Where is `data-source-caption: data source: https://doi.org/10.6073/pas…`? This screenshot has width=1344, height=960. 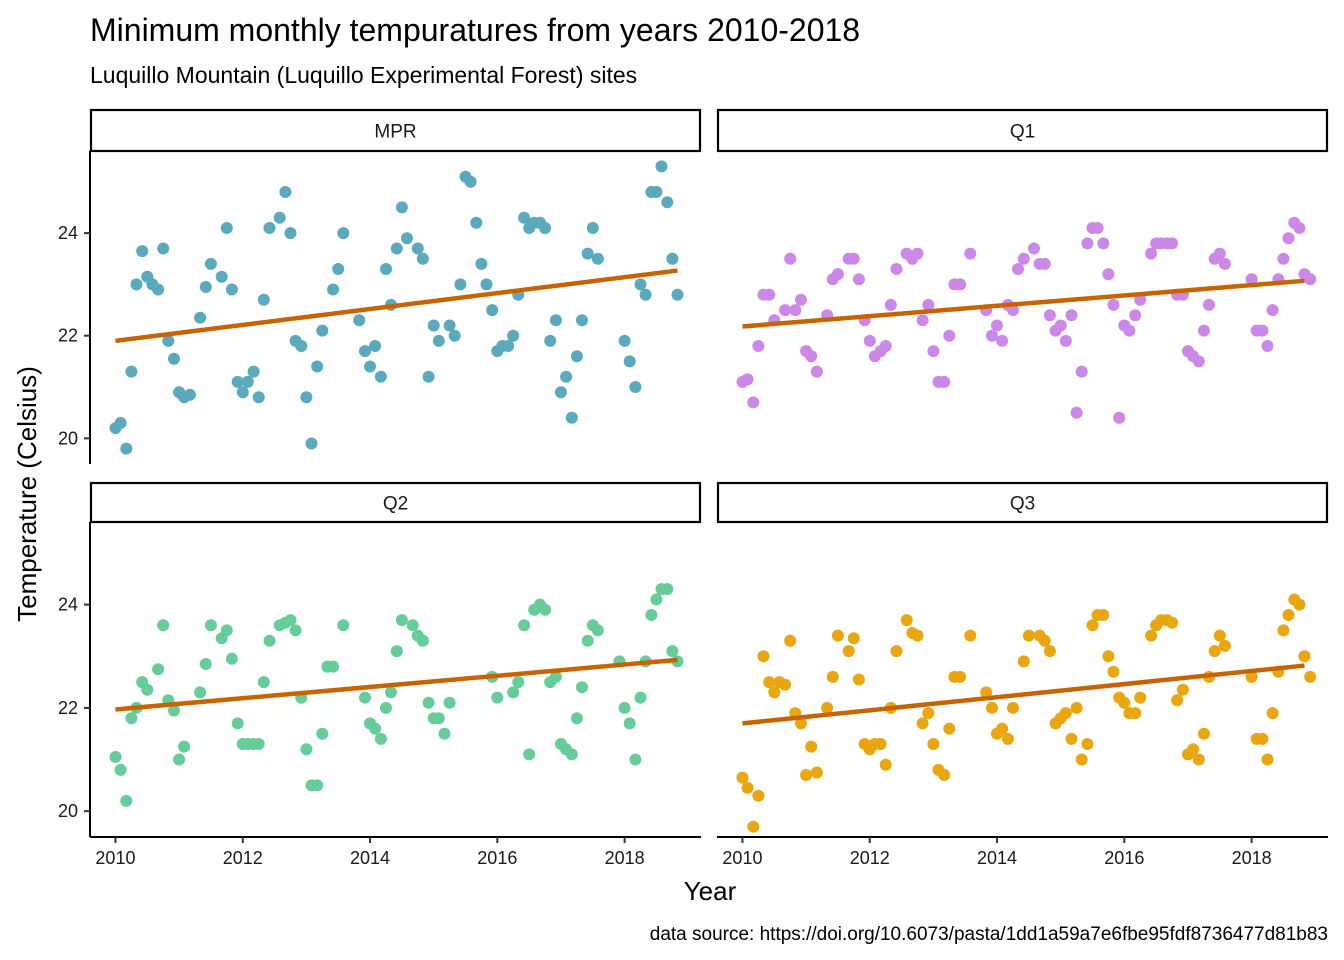 data-source-caption: data source: https://doi.org/10.6073/pas… is located at coordinates (989, 934).